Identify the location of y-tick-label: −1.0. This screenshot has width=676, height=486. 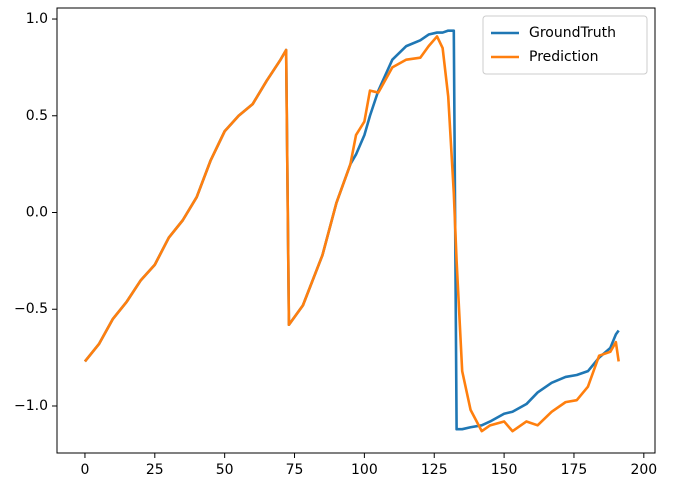
(31, 406).